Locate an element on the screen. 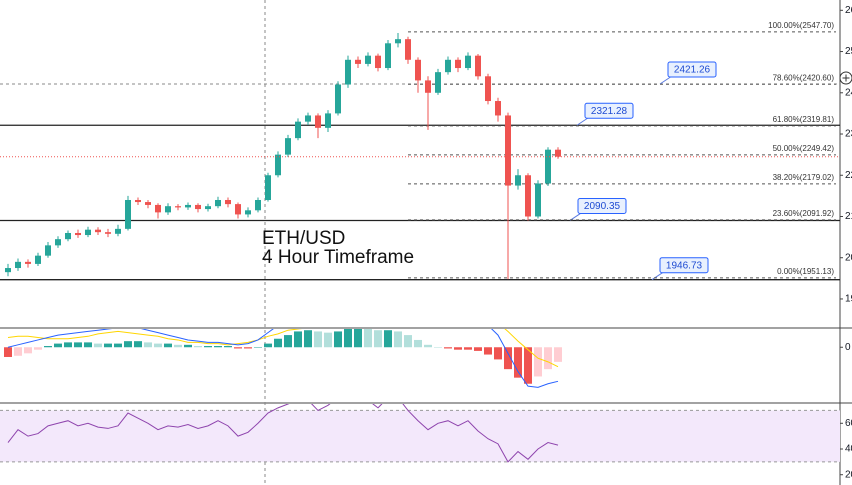 Image resolution: width=852 pixels, height=485 pixels. fib-label: 23.60%(2091.92) is located at coordinates (804, 213).